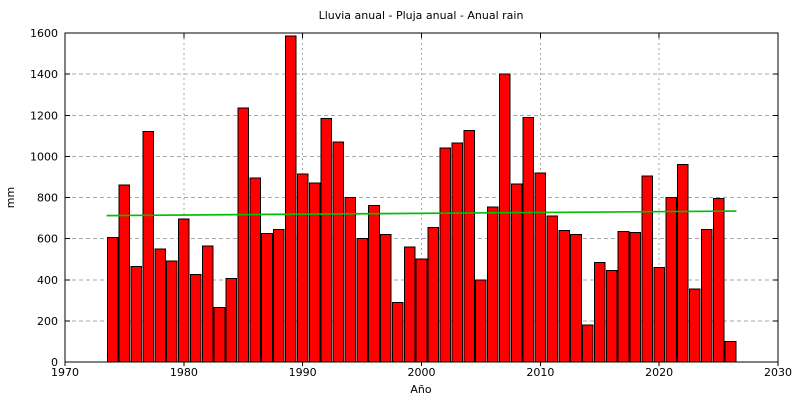  What do you see at coordinates (599, 312) in the screenshot?
I see `bar-2015` at bounding box center [599, 312].